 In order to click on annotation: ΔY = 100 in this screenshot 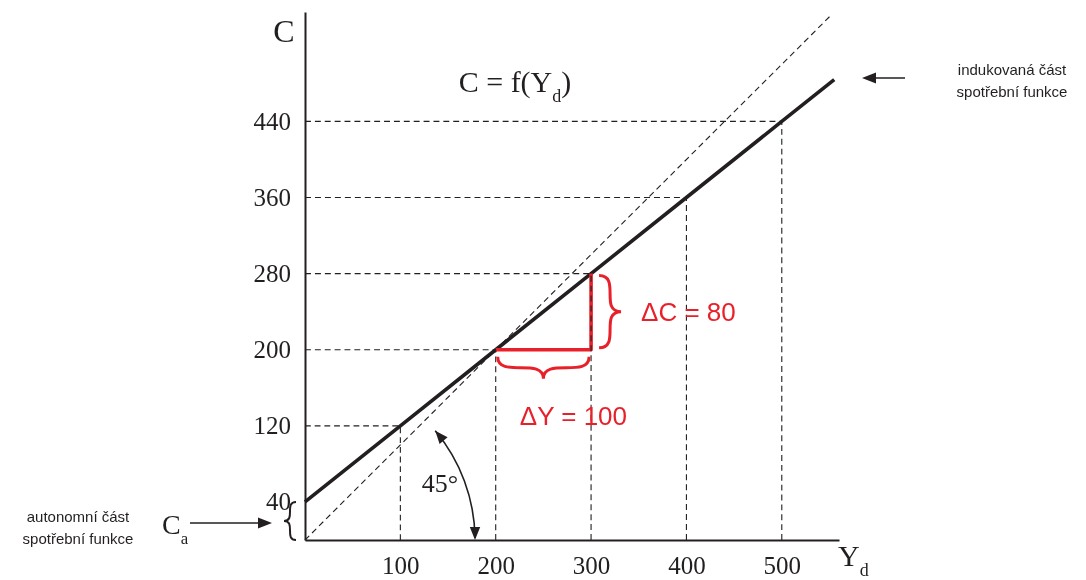, I will do `click(573, 415)`.